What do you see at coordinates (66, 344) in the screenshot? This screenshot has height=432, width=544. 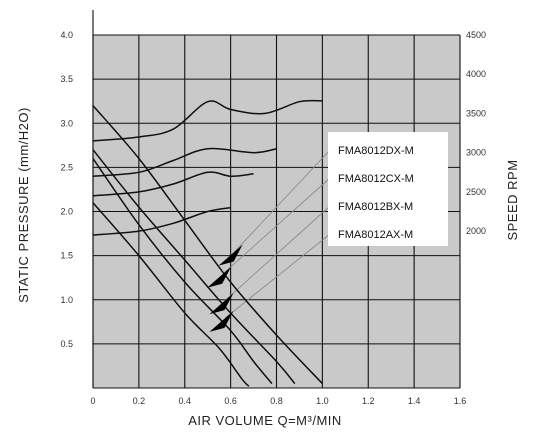 I see `y-left-tick-label: 0.5` at bounding box center [66, 344].